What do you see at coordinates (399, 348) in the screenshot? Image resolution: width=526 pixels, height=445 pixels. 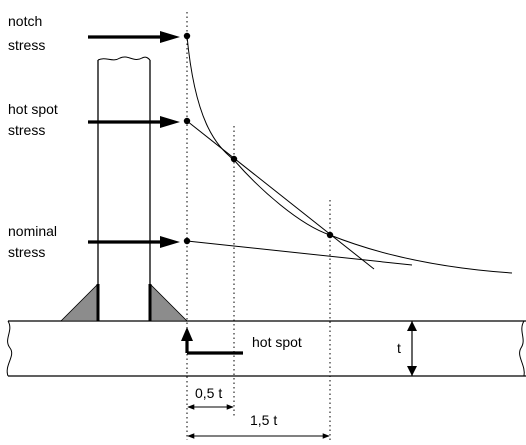 I see `thickness-label: t` at bounding box center [399, 348].